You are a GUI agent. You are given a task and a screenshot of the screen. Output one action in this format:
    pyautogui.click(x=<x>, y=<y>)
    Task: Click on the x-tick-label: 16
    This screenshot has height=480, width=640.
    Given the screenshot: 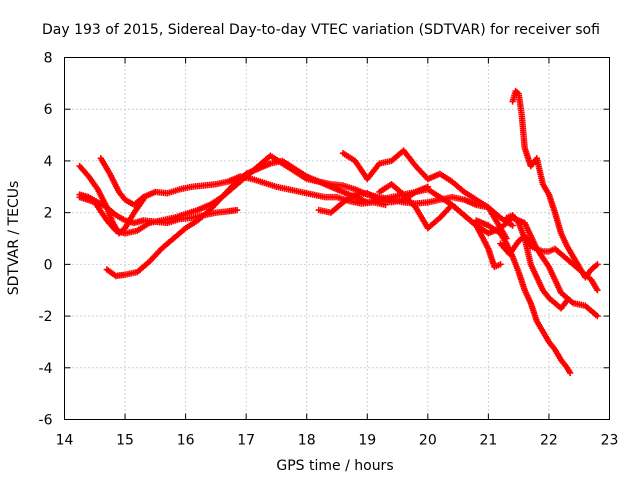 What is the action you would take?
    pyautogui.click(x=186, y=441)
    